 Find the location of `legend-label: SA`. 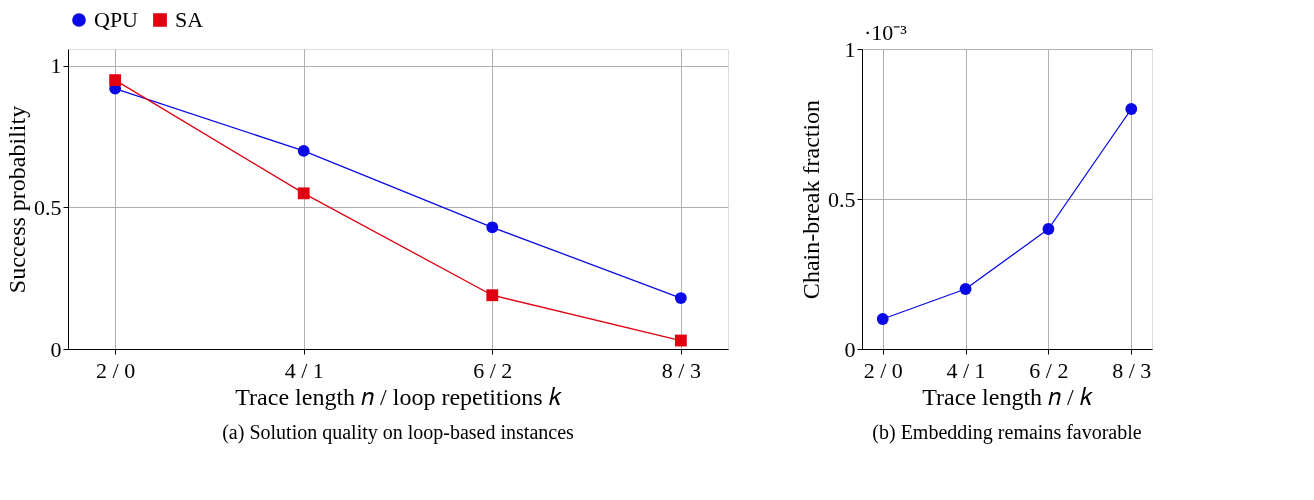

legend-label: SA is located at coordinates (189, 19).